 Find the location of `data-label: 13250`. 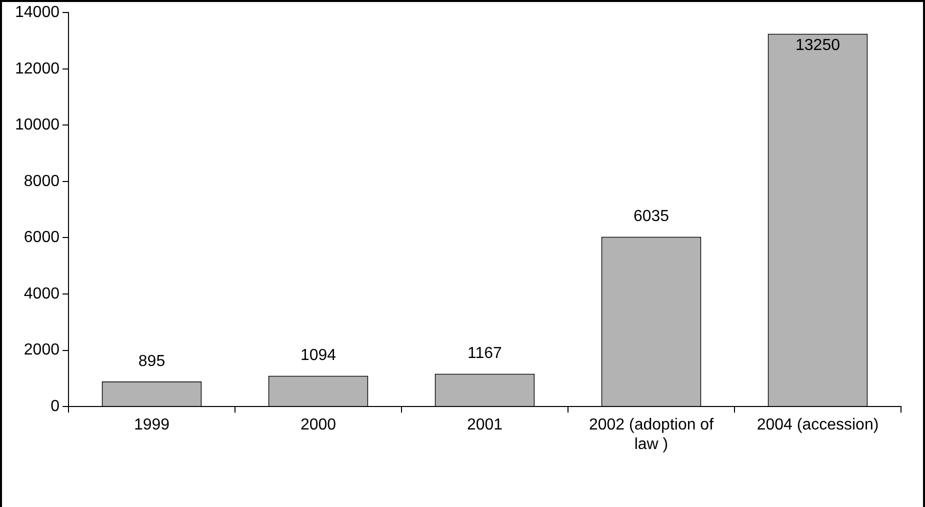

data-label: 13250 is located at coordinates (818, 45).